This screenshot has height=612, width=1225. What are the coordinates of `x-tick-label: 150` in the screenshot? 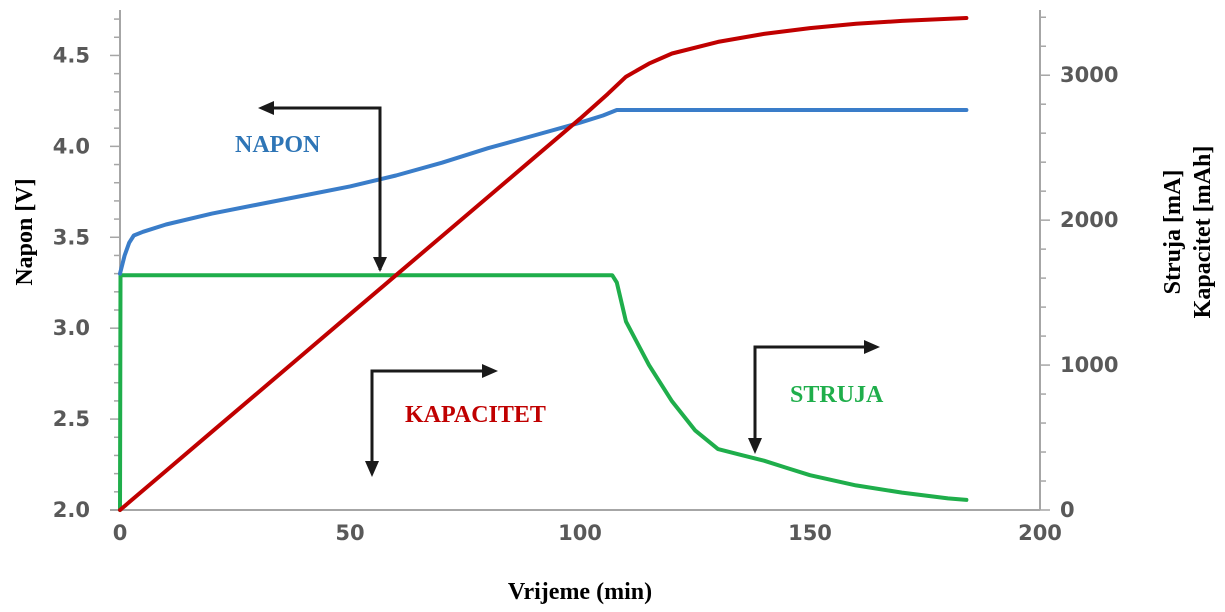 It's located at (810, 533).